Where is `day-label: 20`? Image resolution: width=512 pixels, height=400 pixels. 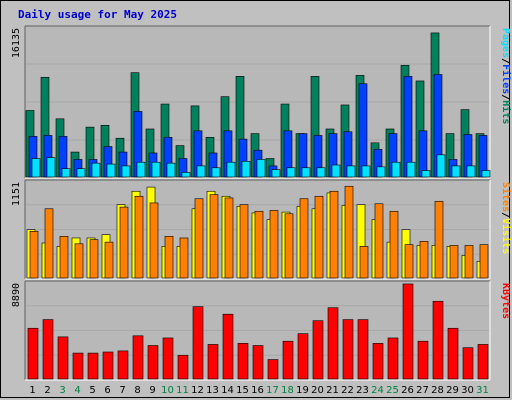
day-label: 20 is located at coordinates (317, 390).